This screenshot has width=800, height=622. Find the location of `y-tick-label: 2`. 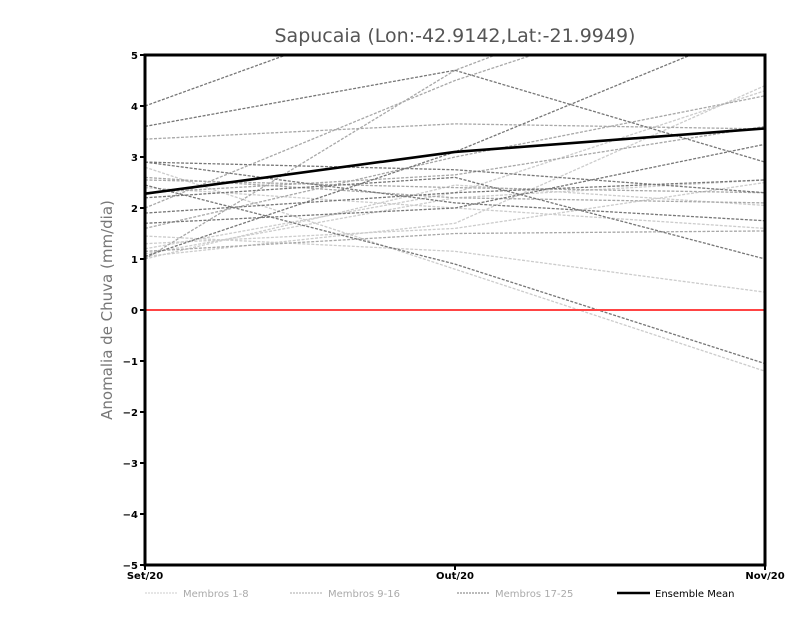

y-tick-label: 2 is located at coordinates (134, 209).